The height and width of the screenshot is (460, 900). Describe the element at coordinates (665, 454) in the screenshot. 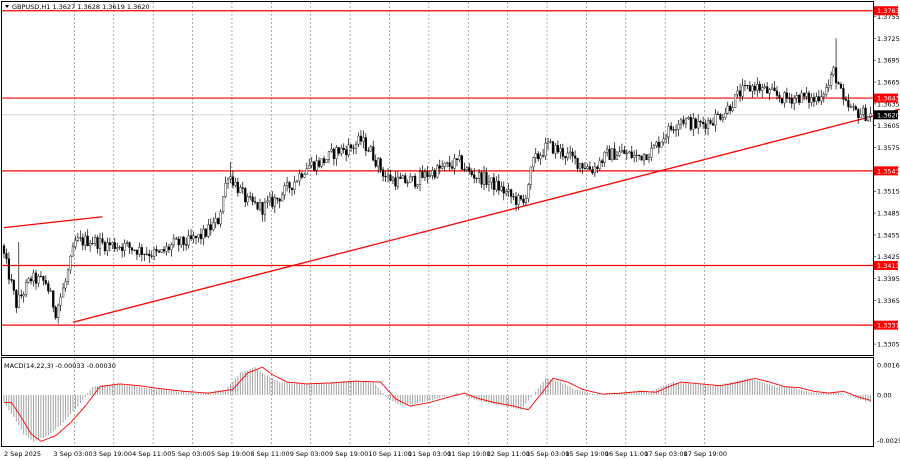

I see `time-label: 17 Sep 03:00` at that location.